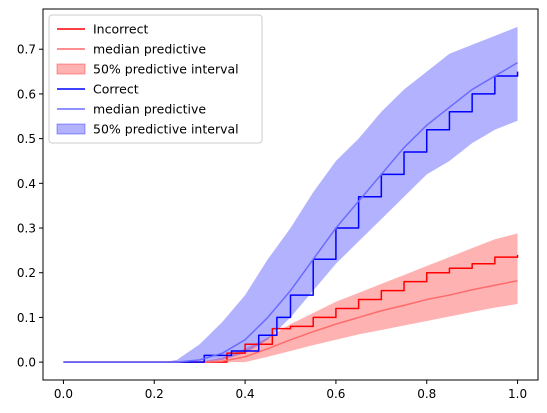 The width and height of the screenshot is (547, 413). I want to click on y-tick-label: 0.2, so click(26, 273).